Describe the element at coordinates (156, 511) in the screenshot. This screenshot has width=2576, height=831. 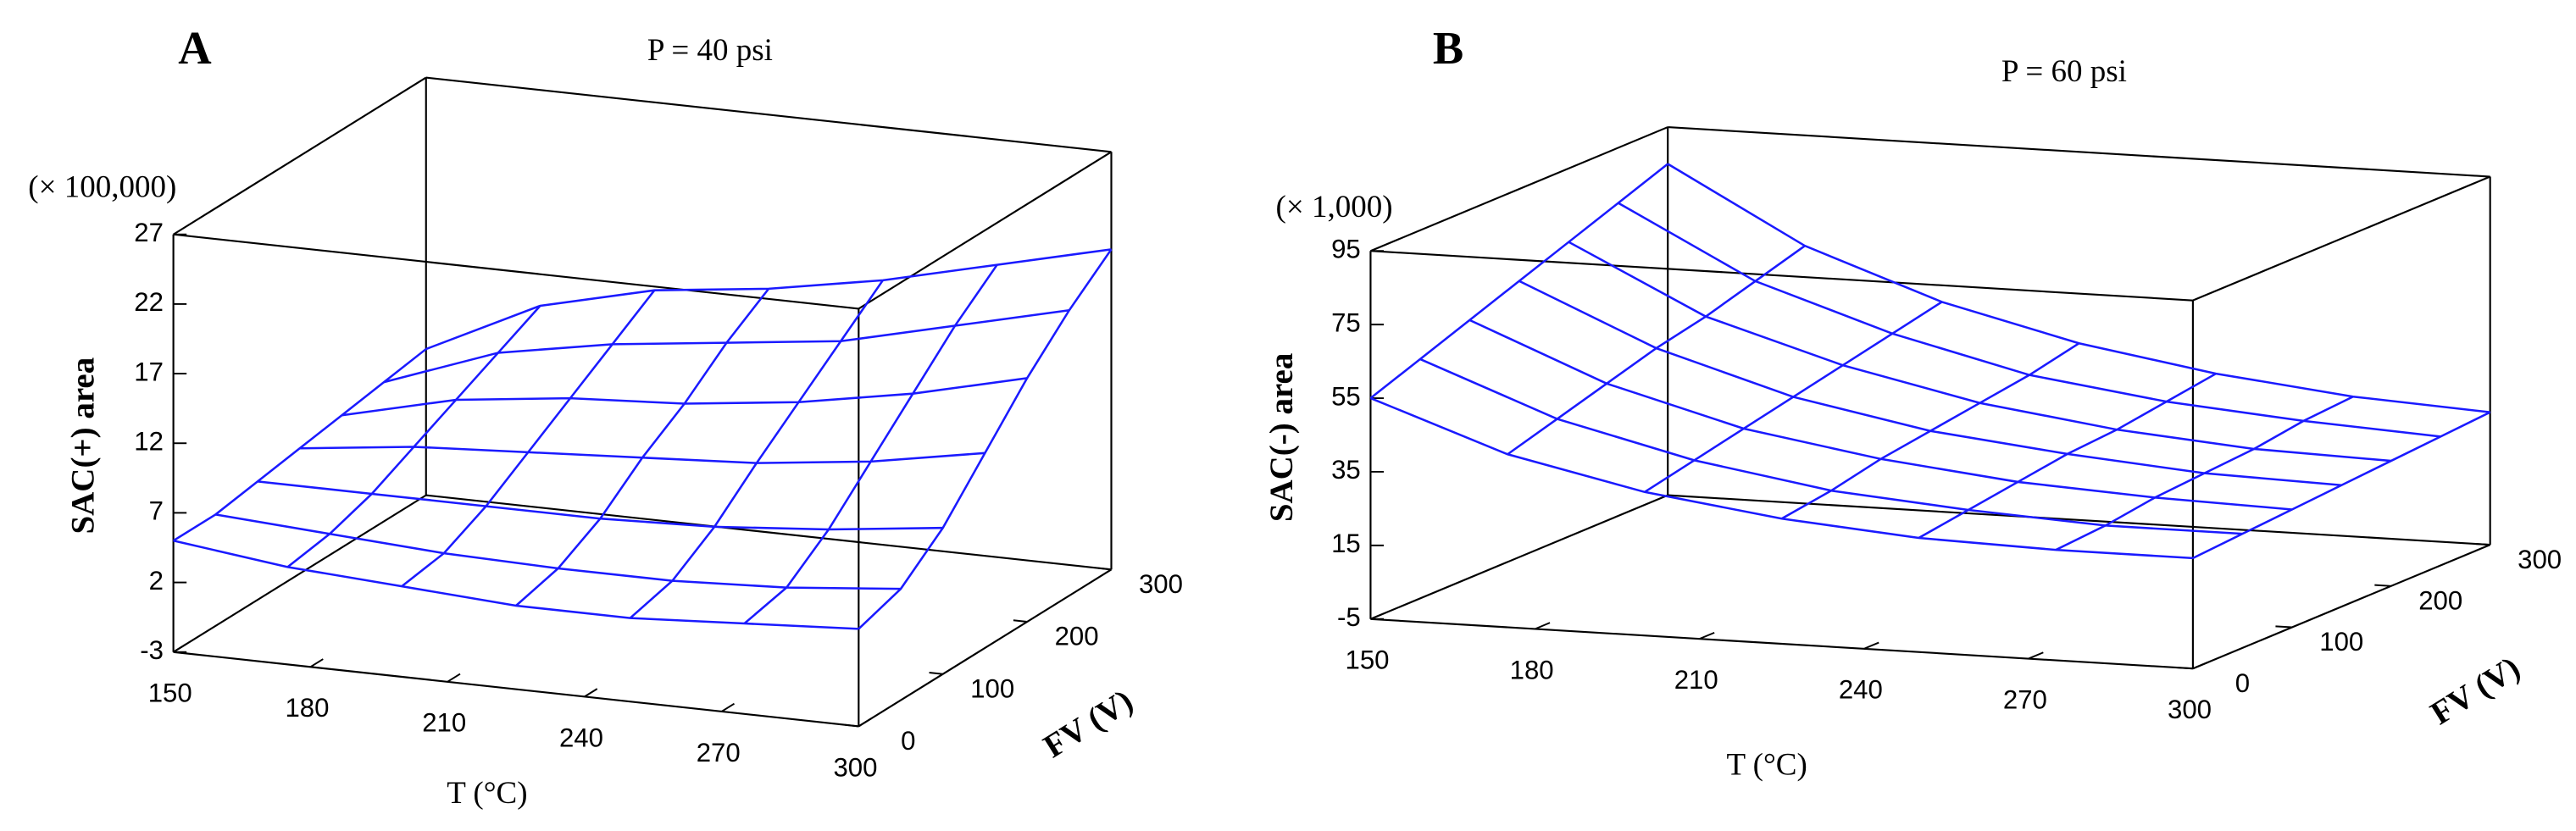
I see `z-tick-label: 7` at that location.